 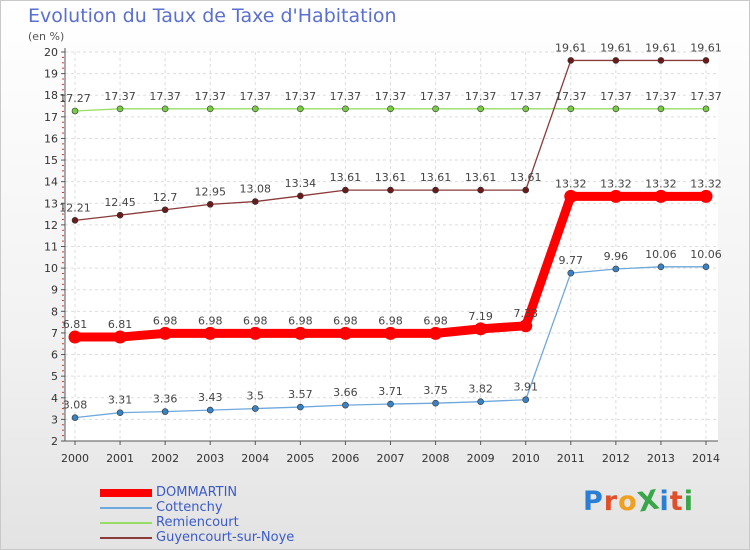 What do you see at coordinates (197, 522) in the screenshot?
I see `legend-label-remiencourt: Remiencourt` at bounding box center [197, 522].